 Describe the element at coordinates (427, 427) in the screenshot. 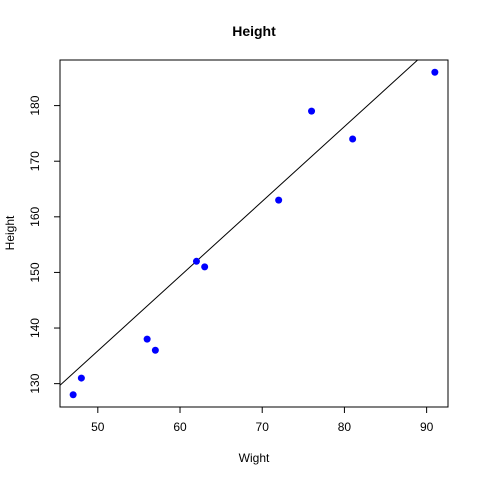

I see `x-tick-label-90: 90` at that location.